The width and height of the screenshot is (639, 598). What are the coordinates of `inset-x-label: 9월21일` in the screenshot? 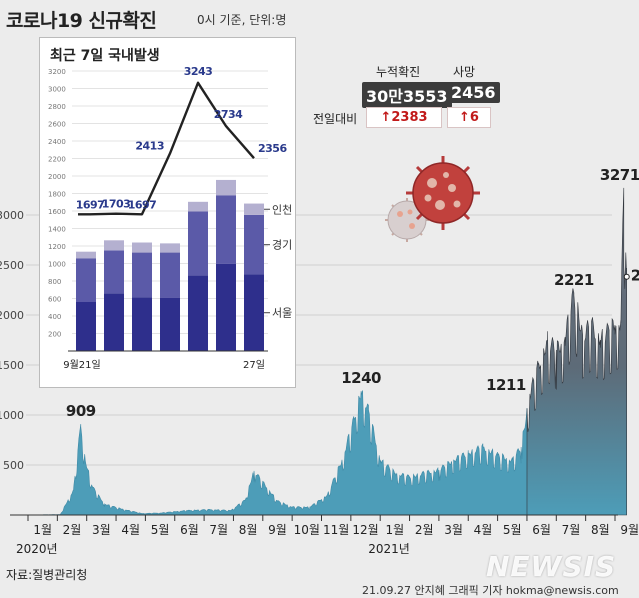 It's located at (82, 365).